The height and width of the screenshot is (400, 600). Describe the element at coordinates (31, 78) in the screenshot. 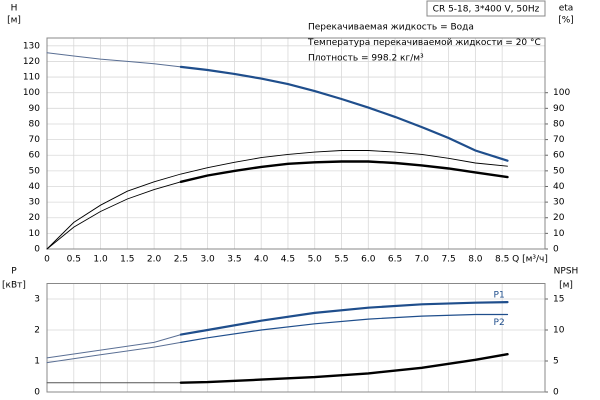

I see `y-tick-label: 110` at that location.